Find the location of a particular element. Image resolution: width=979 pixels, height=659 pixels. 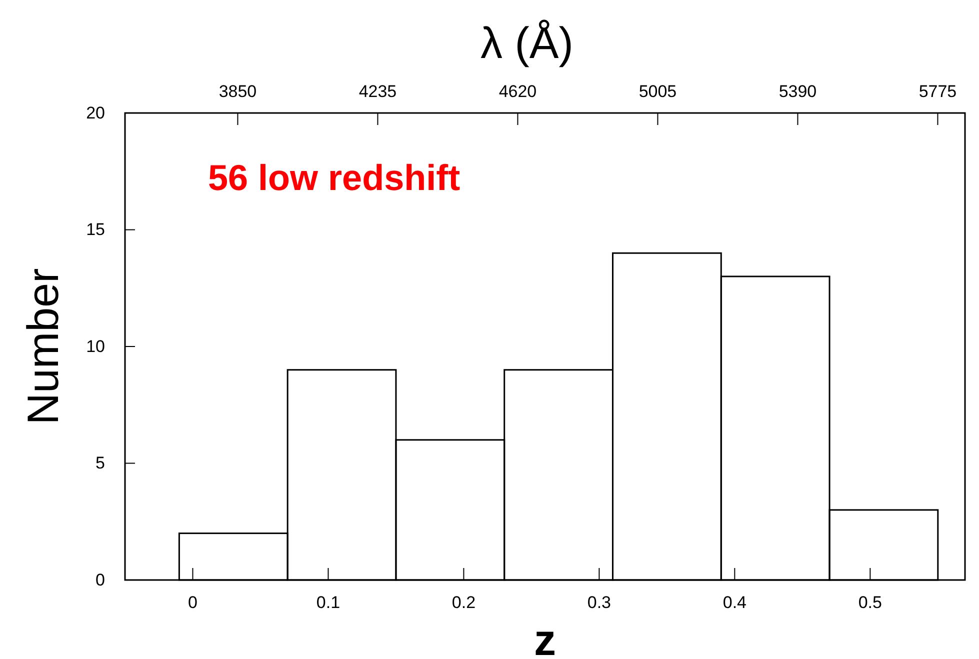

x2-tick-label: 4620 is located at coordinates (517, 91).